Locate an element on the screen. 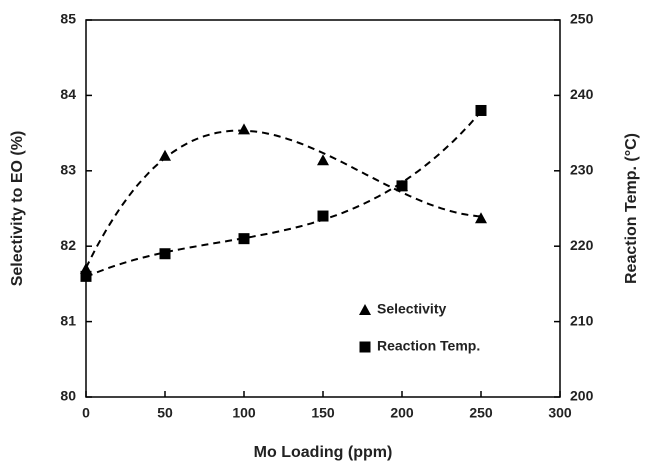 The width and height of the screenshot is (646, 465). y2-tick-label: 250 is located at coordinates (582, 19).